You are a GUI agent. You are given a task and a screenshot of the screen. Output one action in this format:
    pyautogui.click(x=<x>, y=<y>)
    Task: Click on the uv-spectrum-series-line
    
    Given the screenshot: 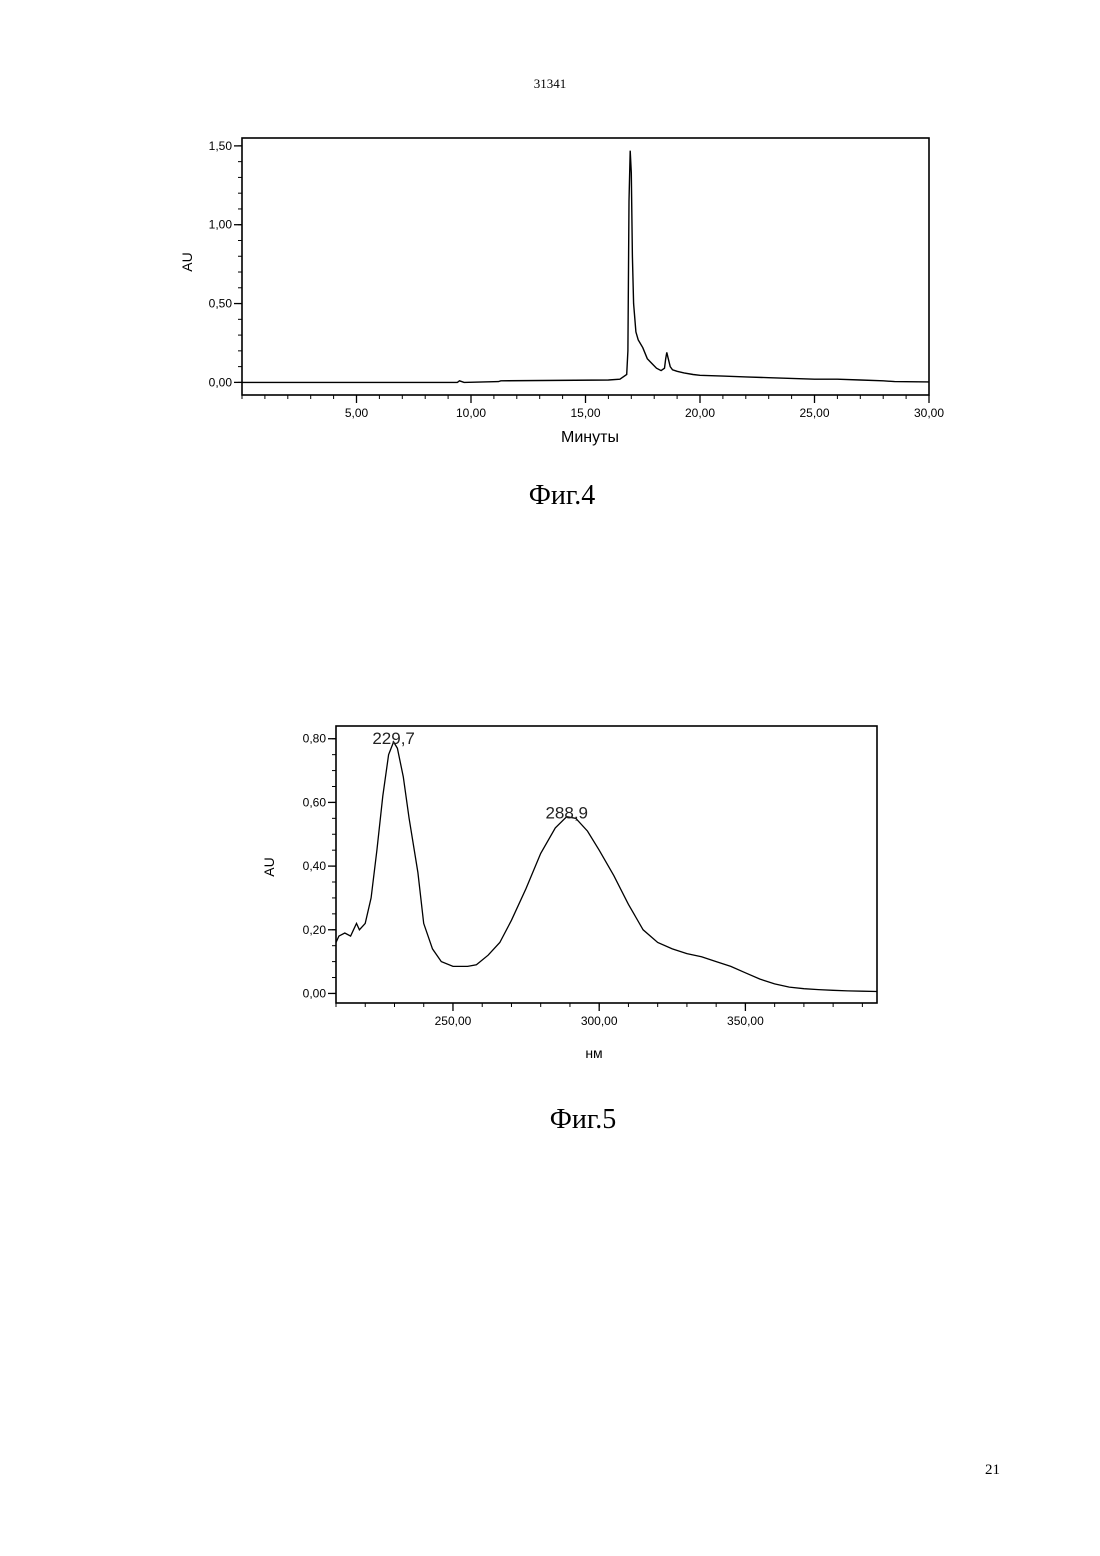 What is the action you would take?
    pyautogui.click(x=606, y=867)
    